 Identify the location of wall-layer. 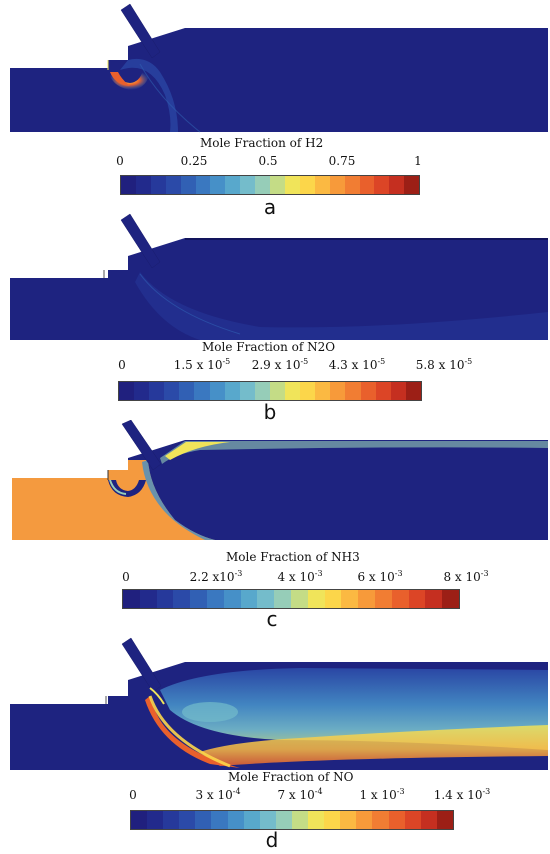
(354, 452).